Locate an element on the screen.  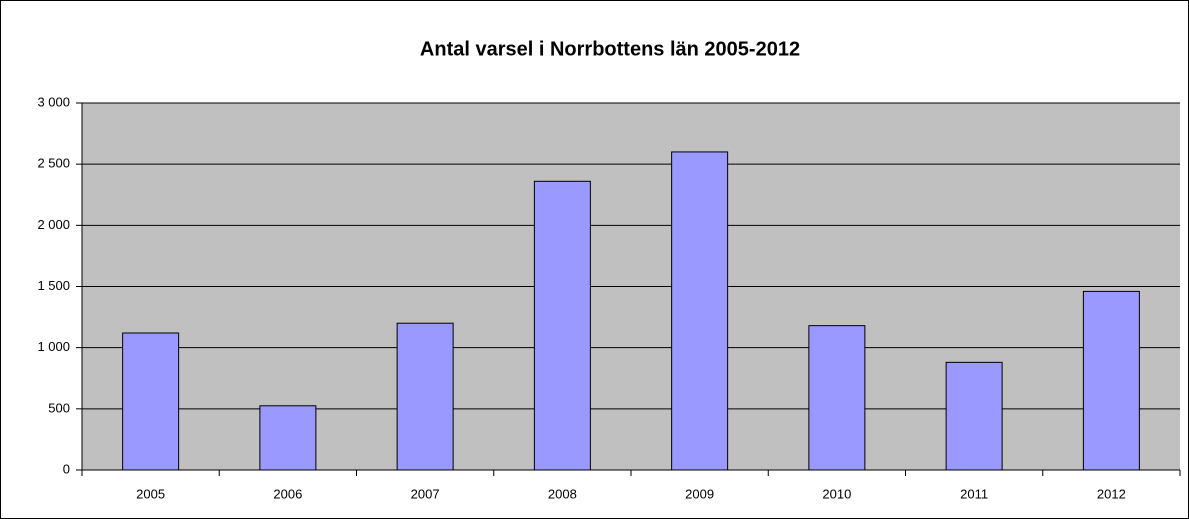
y-tick-label: 2 000 is located at coordinates (53, 224).